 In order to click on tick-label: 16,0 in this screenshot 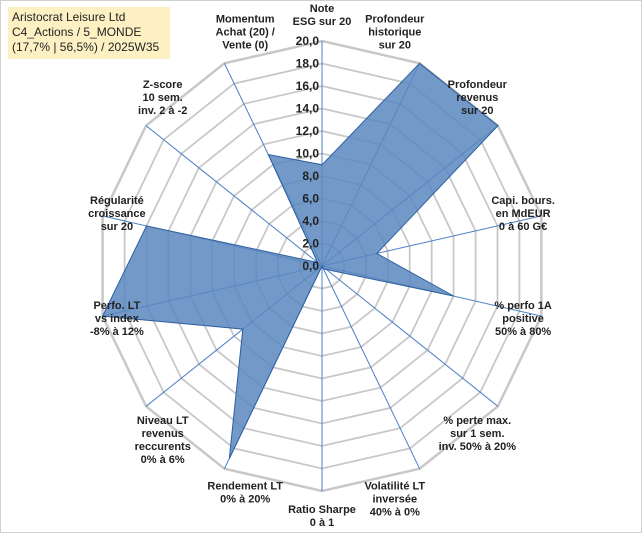, I will do `click(308, 86)`.